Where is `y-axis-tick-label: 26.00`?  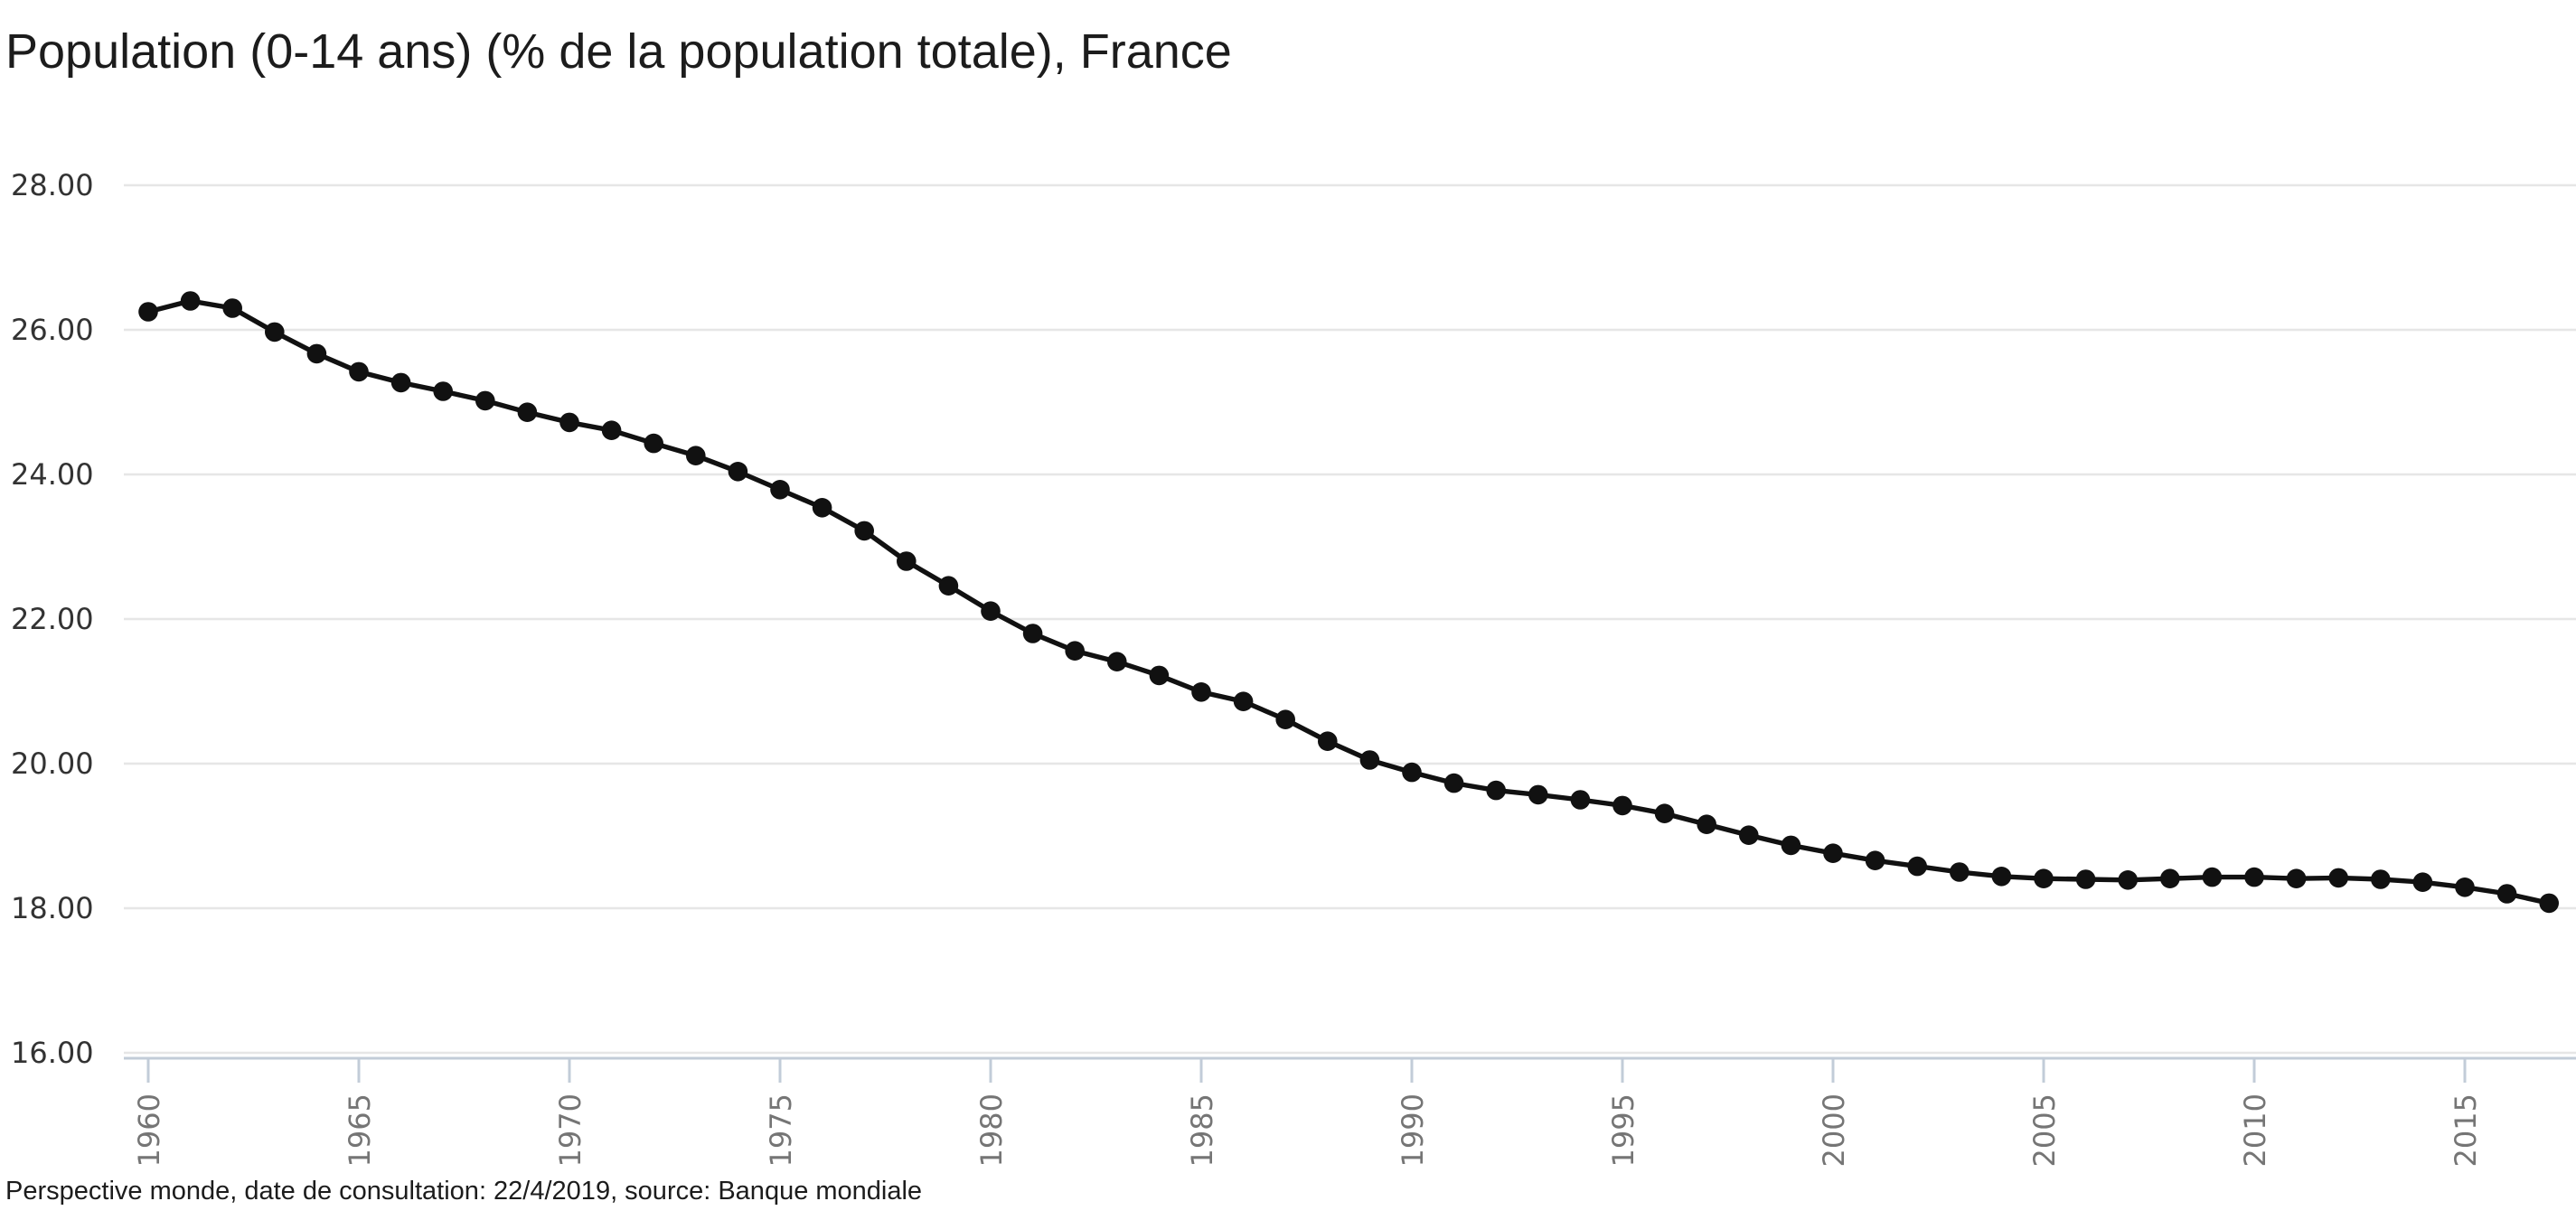
y-axis-tick-label: 26.00 is located at coordinates (53, 330).